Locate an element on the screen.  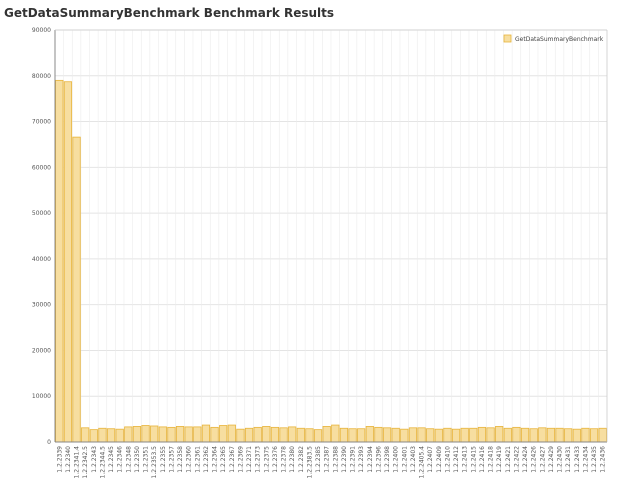
x-tick-label: 1.2.2401 is located at coordinates (404, 459).